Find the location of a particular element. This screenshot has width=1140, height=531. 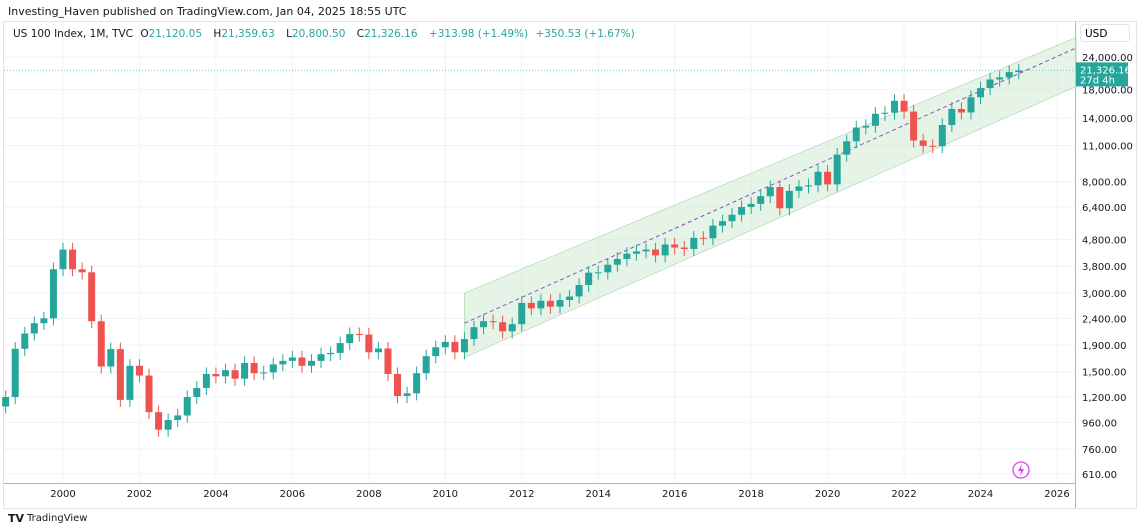

countdown-label: 27d 4h is located at coordinates (1097, 80).